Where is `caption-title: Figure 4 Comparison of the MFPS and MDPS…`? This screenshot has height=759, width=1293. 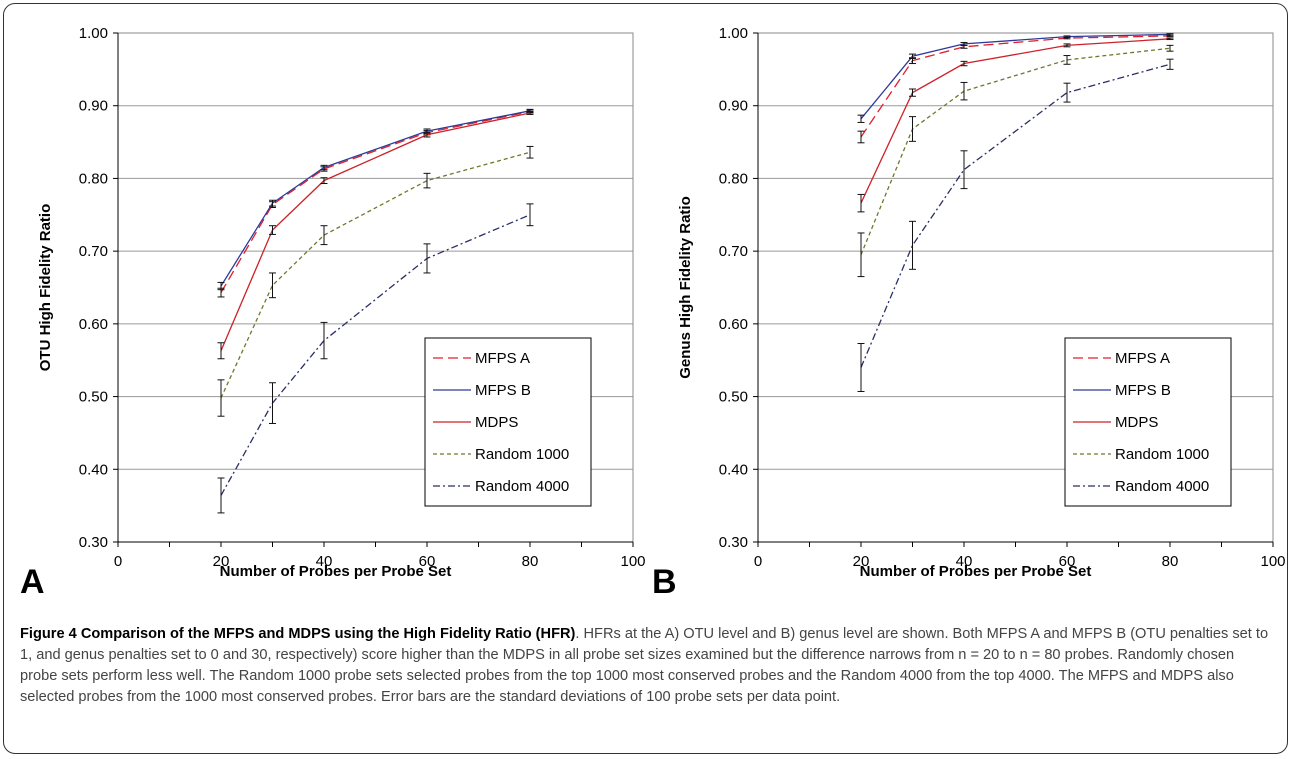 caption-title: Figure 4 Comparison of the MFPS and MDPS… is located at coordinates (298, 634).